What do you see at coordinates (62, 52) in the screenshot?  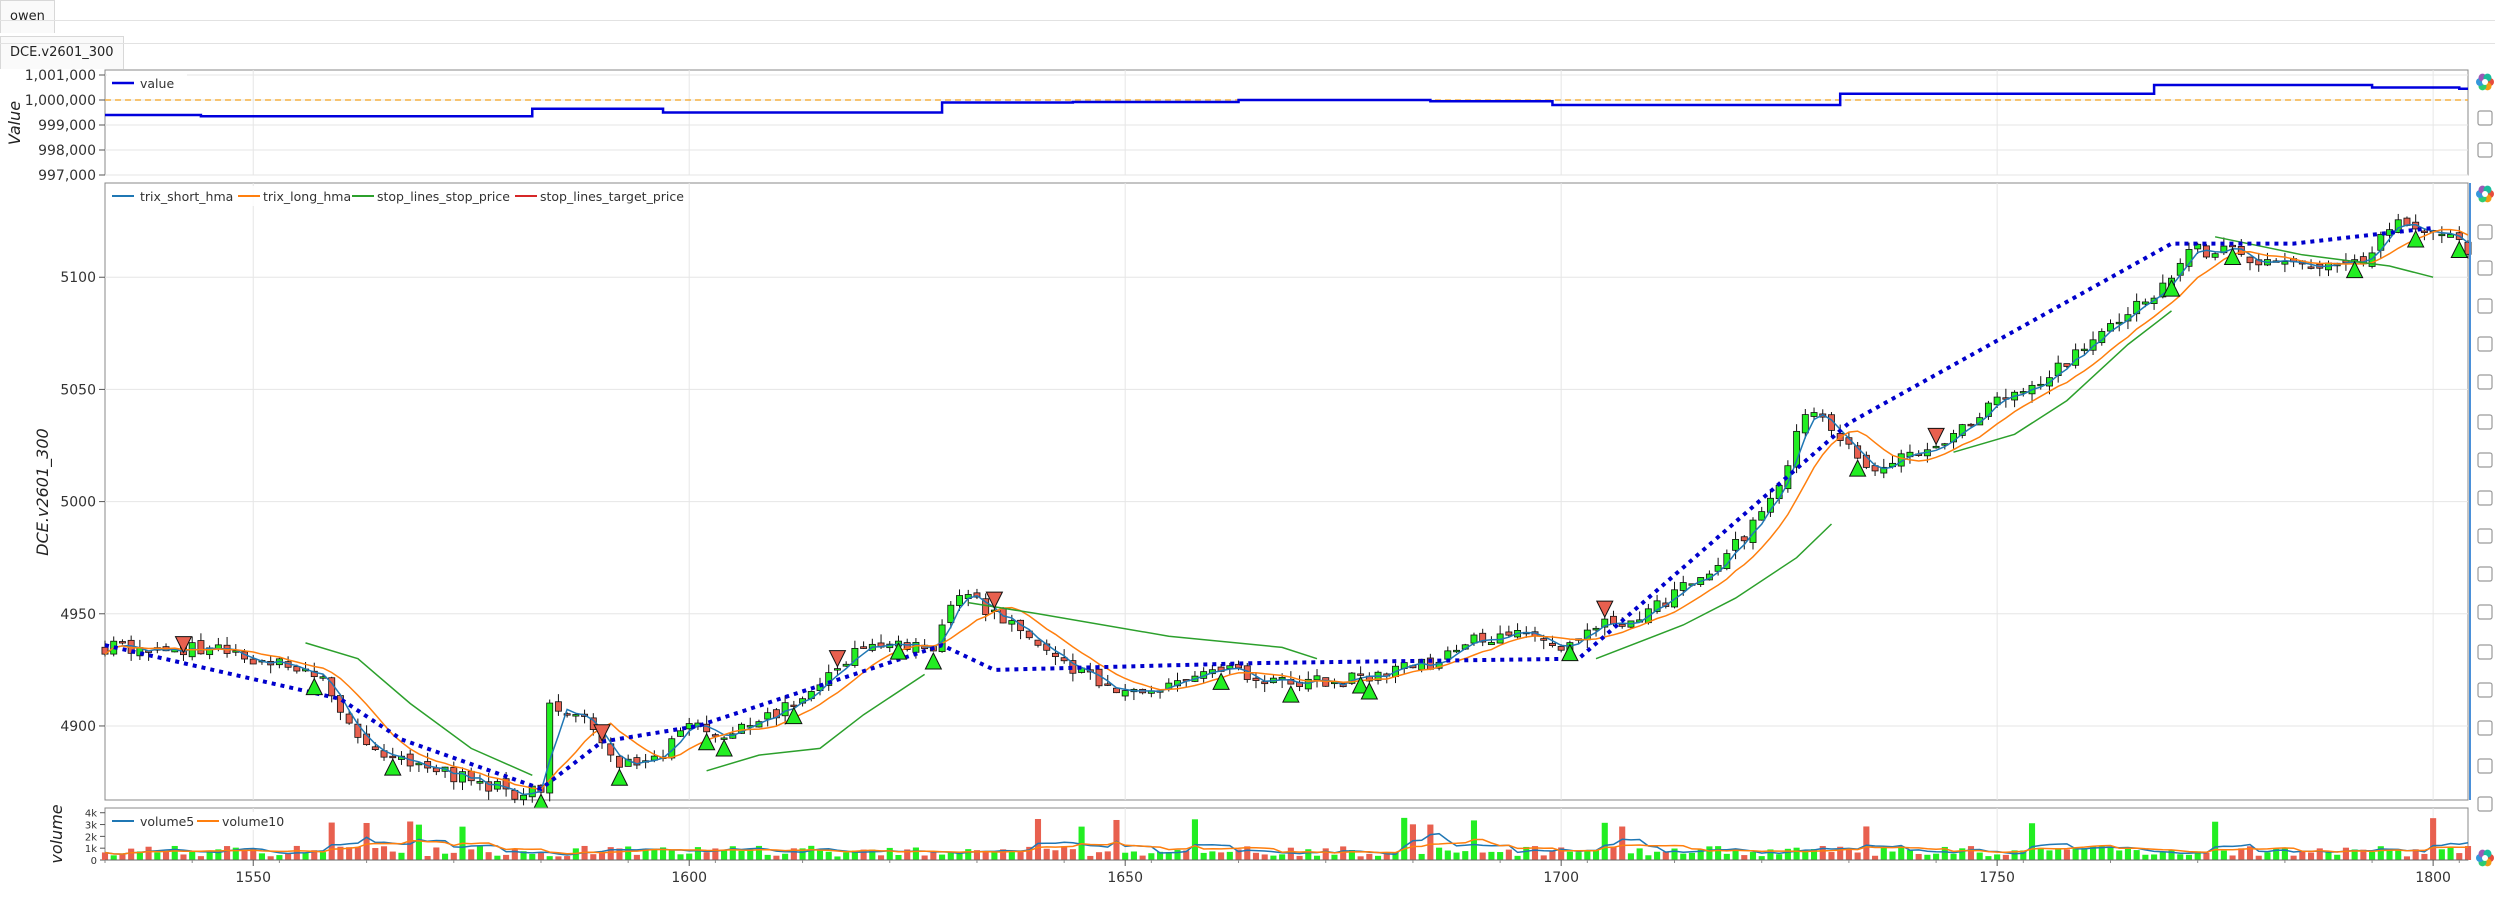 I see `tab-symbol: DCE.v2601_300` at bounding box center [62, 52].